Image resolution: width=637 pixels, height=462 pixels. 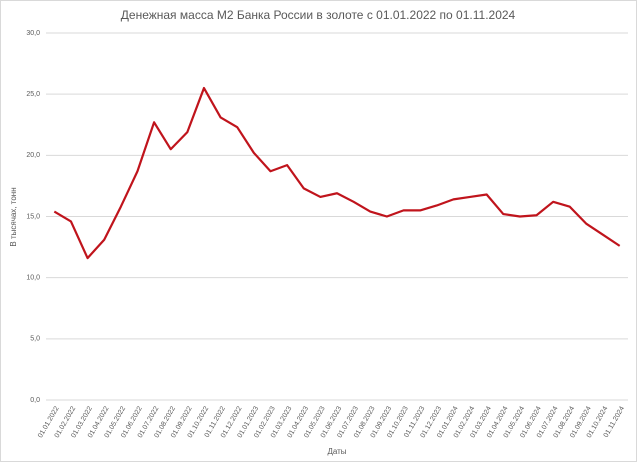 I want to click on x-axis-label: Даты, so click(x=336, y=451).